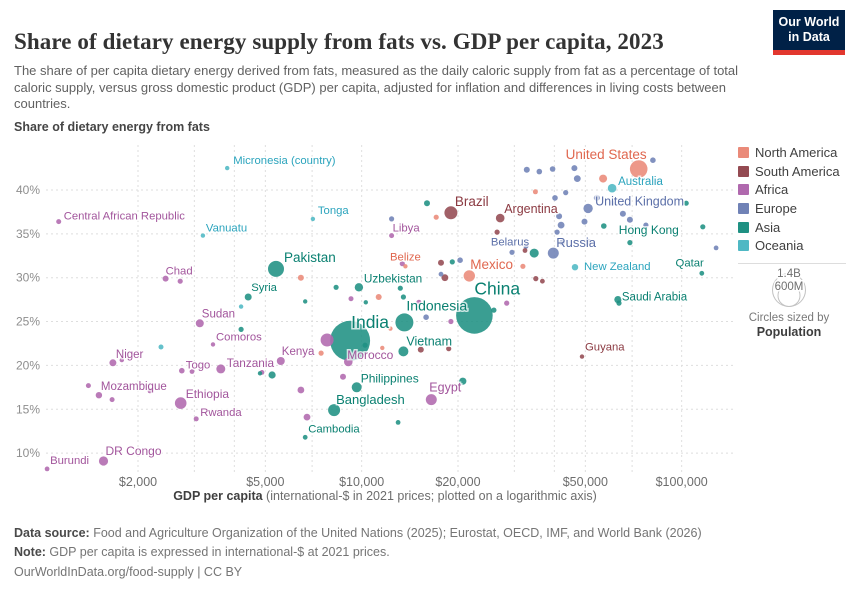  What do you see at coordinates (604, 226) in the screenshot?
I see `data-point-hong-kong` at bounding box center [604, 226].